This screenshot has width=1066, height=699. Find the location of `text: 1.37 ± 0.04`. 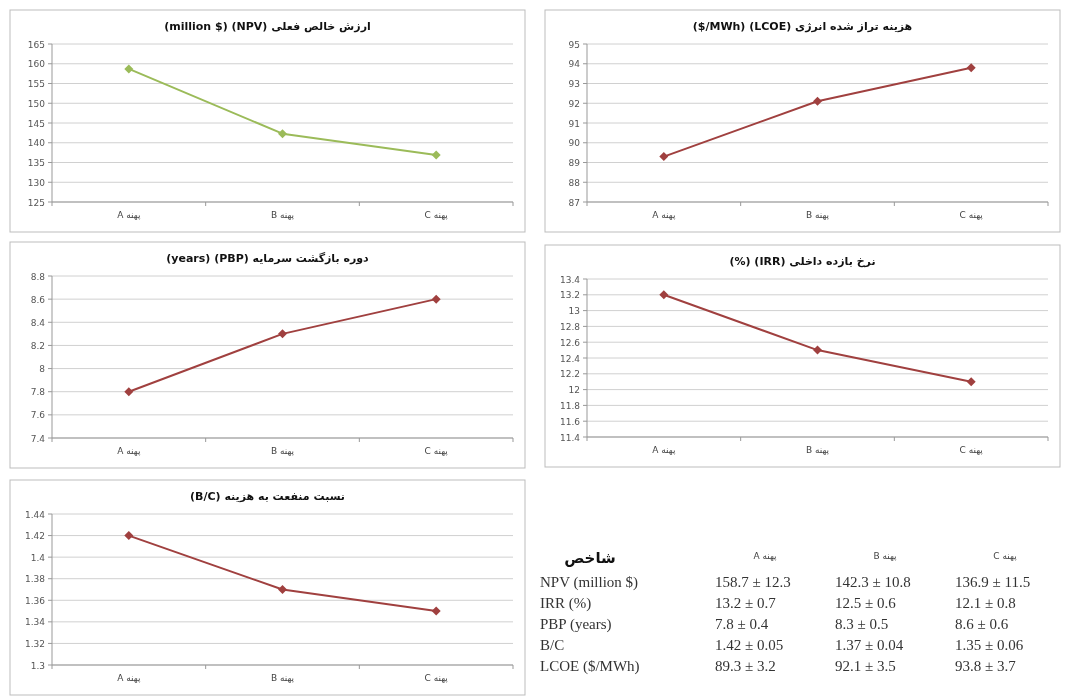

text: 1.37 ± 0.04 is located at coordinates (869, 645).